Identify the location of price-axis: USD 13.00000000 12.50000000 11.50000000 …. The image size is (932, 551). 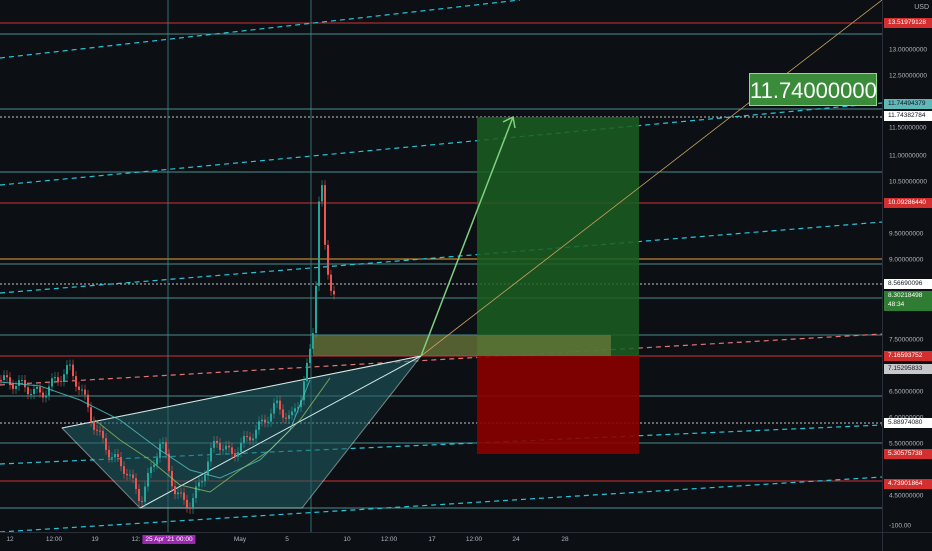
(907, 266).